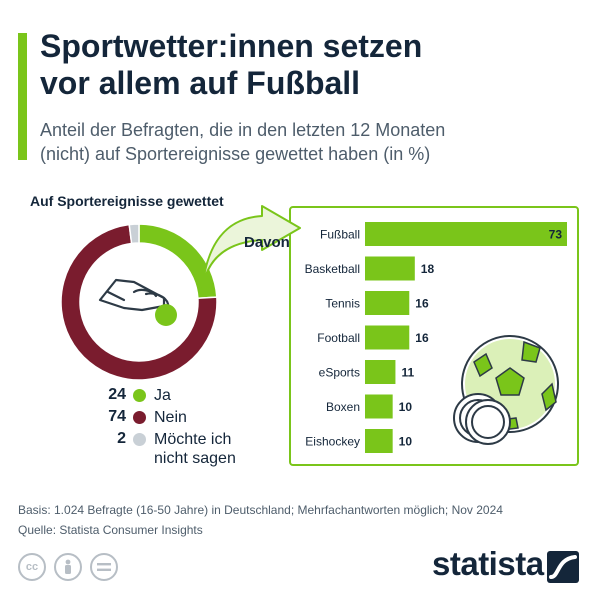 The height and width of the screenshot is (601, 601). I want to click on hand-coin-icon, so click(137, 302).